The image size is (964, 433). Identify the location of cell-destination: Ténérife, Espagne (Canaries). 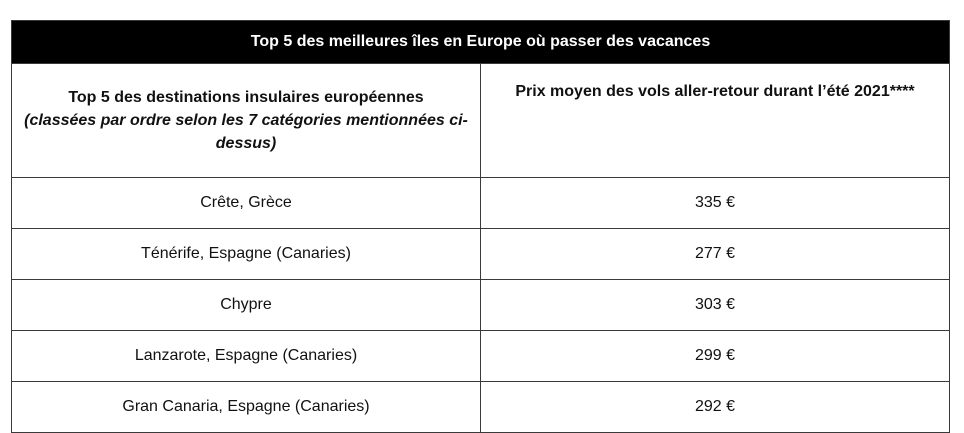
(246, 254).